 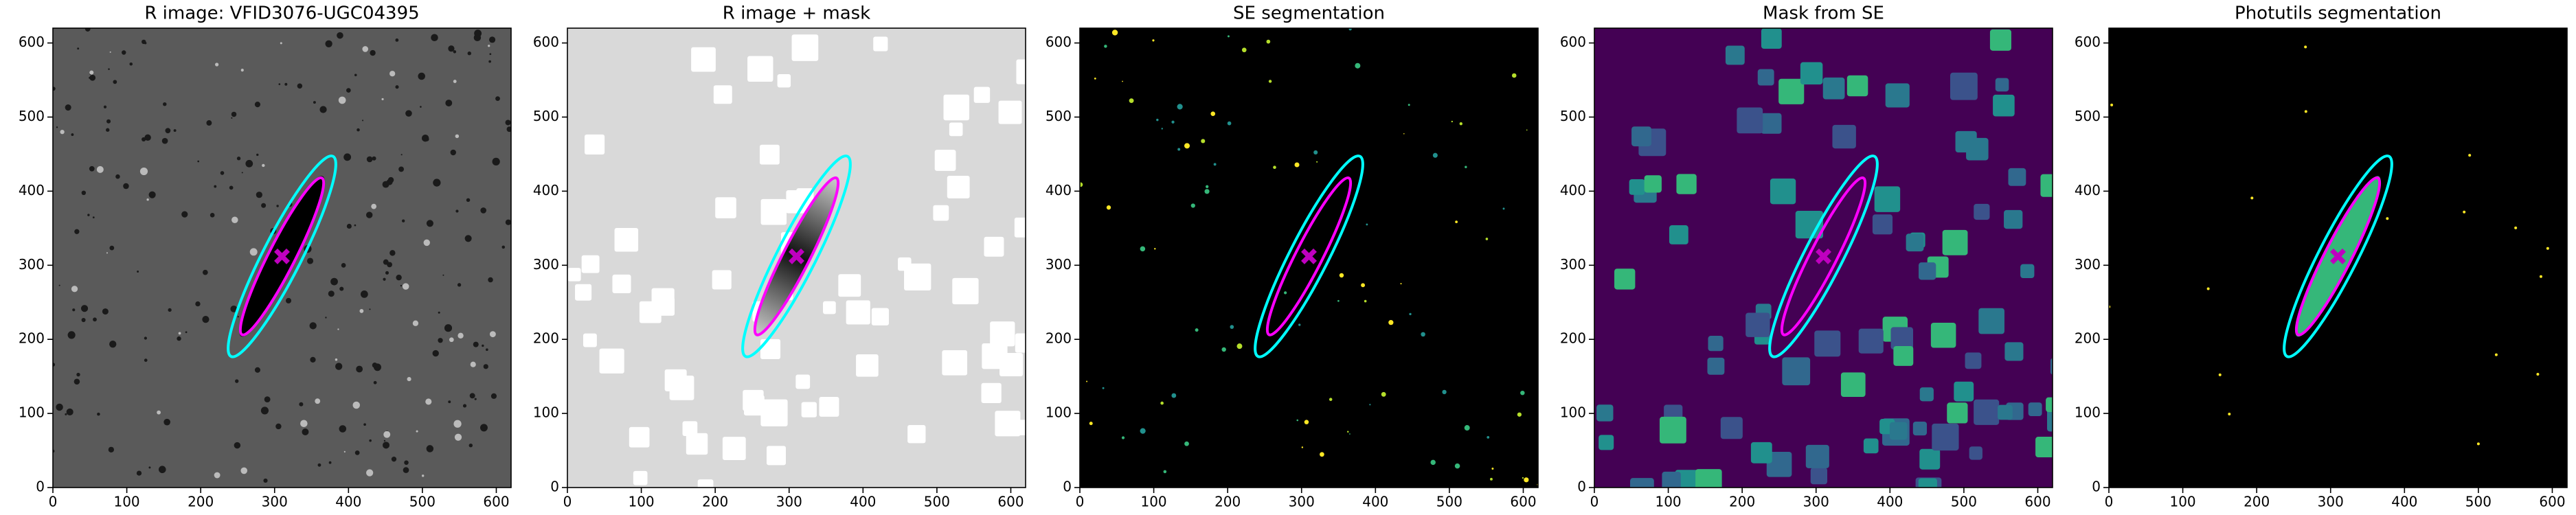 What do you see at coordinates (1059, 116) in the screenshot?
I see `y-tick-label: 500` at bounding box center [1059, 116].